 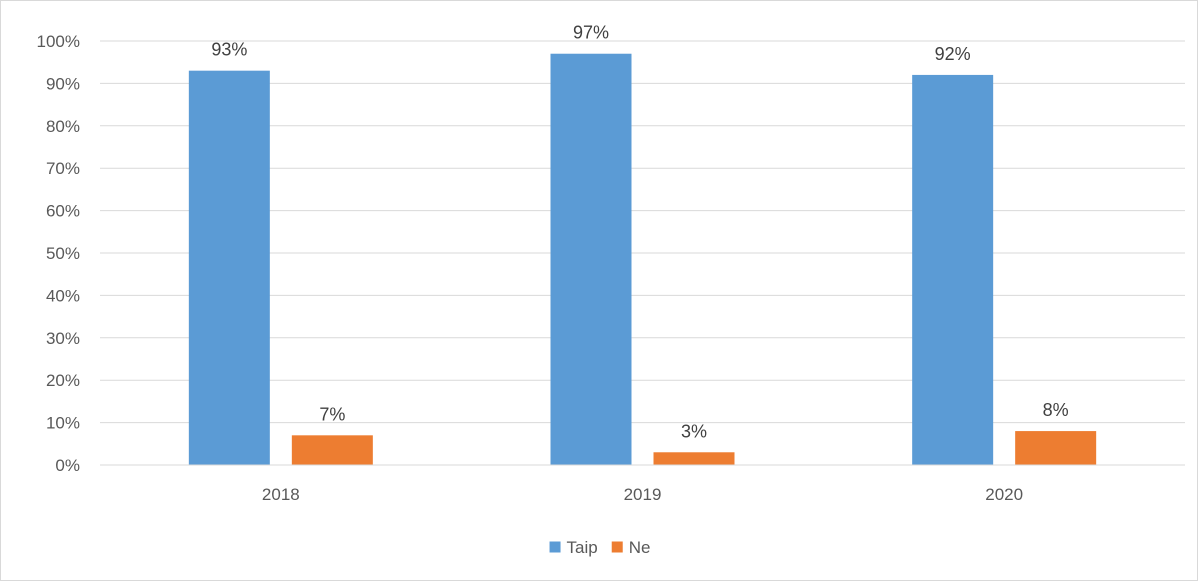 I want to click on y-tick-label: 0%, so click(x=67, y=465).